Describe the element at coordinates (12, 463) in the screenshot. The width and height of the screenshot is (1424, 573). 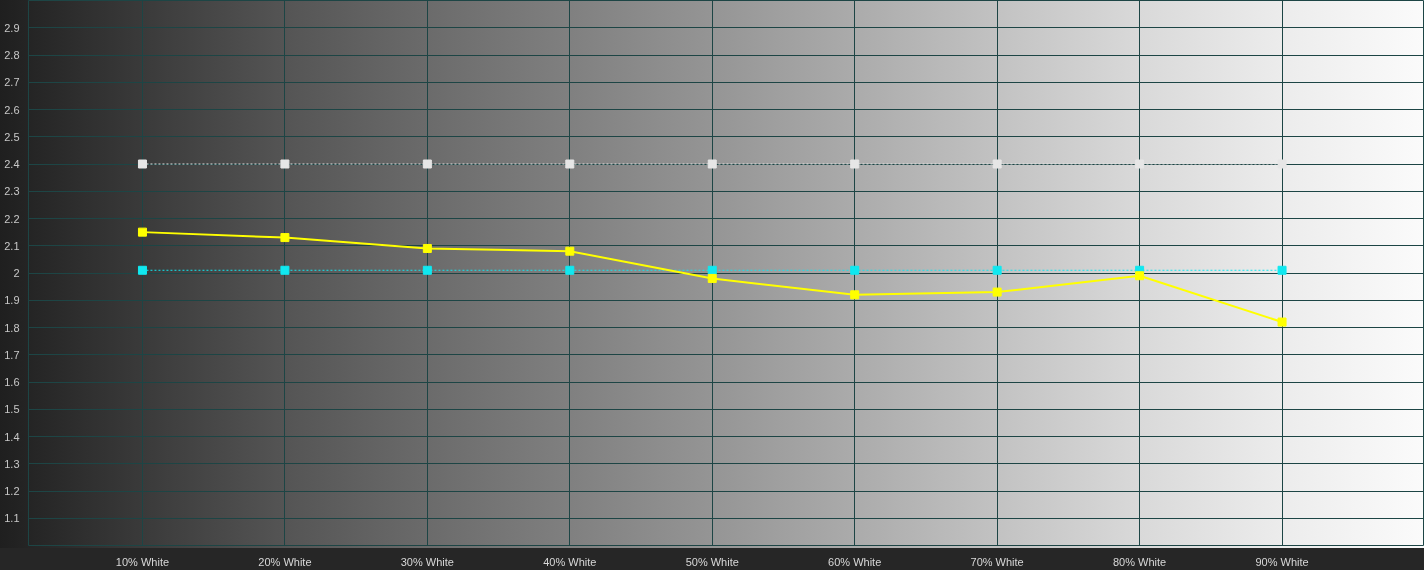
I see `y-tick-label: 1.3` at that location.